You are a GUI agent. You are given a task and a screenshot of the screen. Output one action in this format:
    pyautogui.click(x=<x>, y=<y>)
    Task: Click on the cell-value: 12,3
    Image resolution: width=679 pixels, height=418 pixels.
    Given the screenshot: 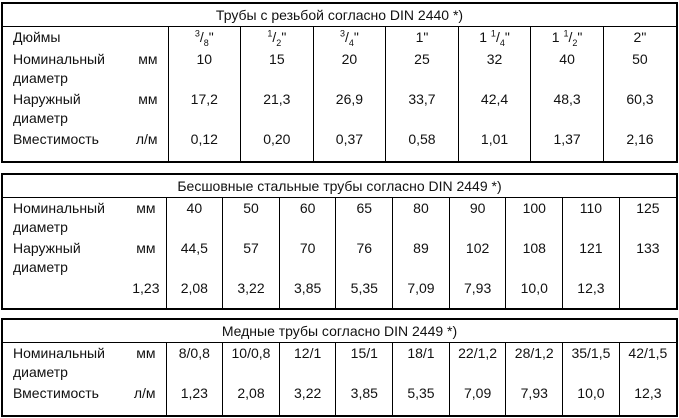 What is the action you would take?
    pyautogui.click(x=591, y=288)
    